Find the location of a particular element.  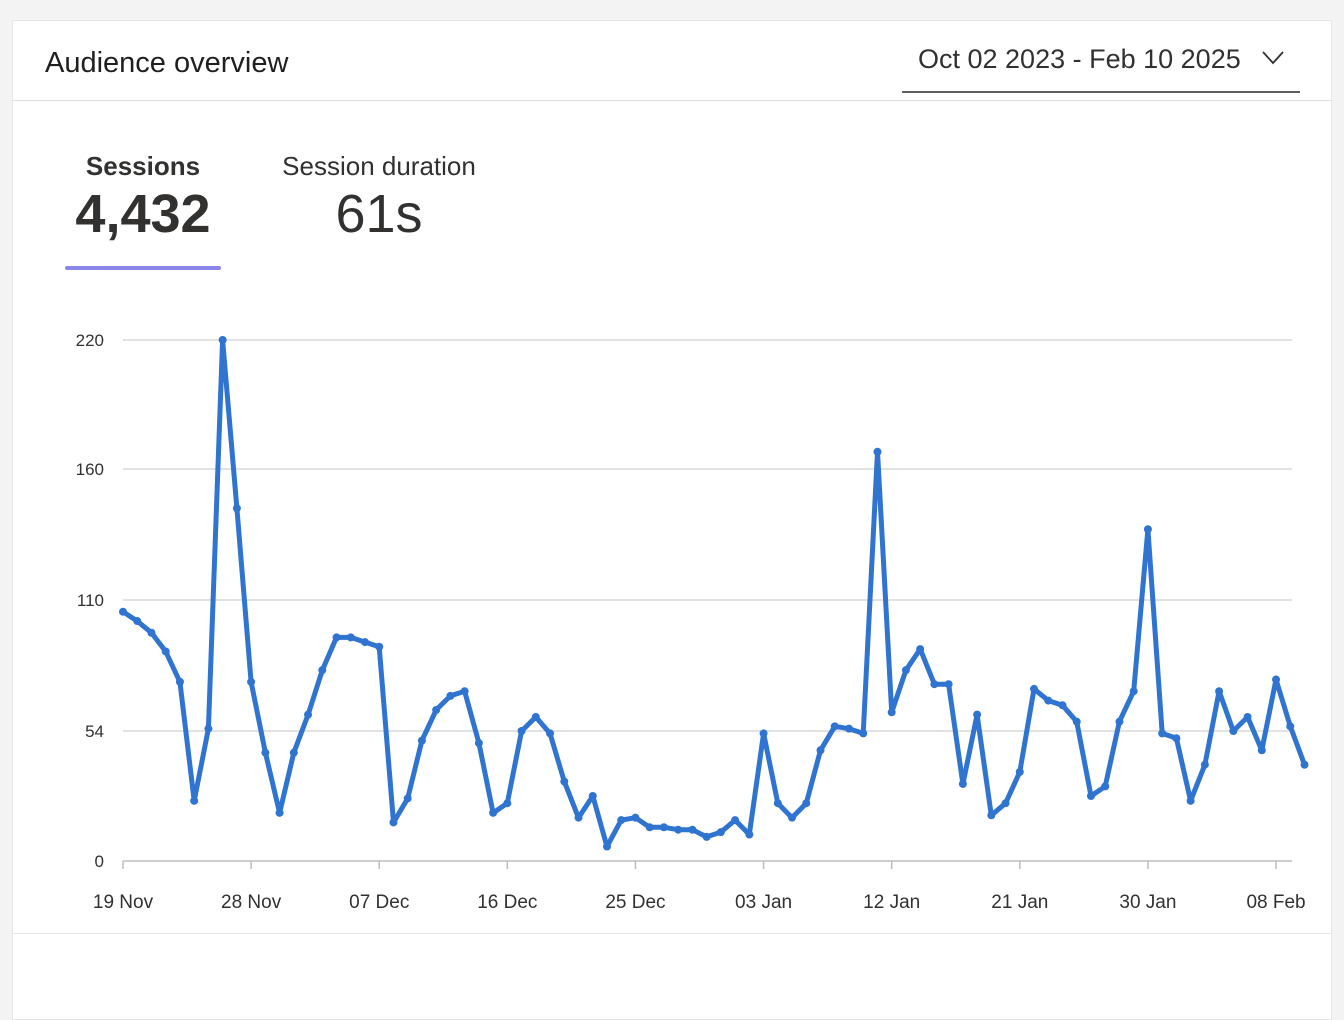

x-tick-label: 28 Nov is located at coordinates (251, 902).